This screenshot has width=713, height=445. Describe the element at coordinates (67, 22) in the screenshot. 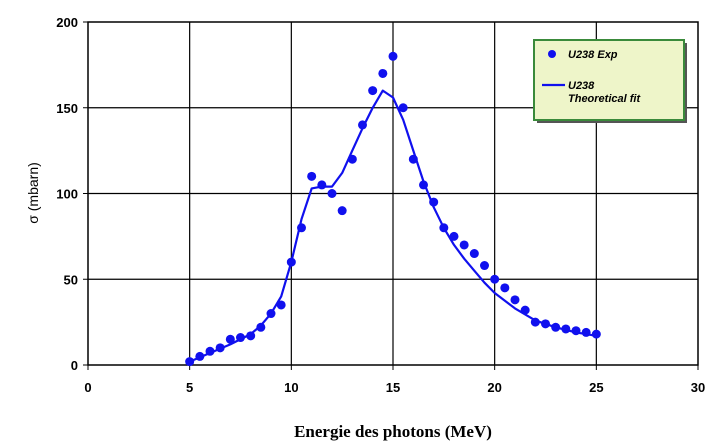

I see `y-tick-label: 200` at that location.